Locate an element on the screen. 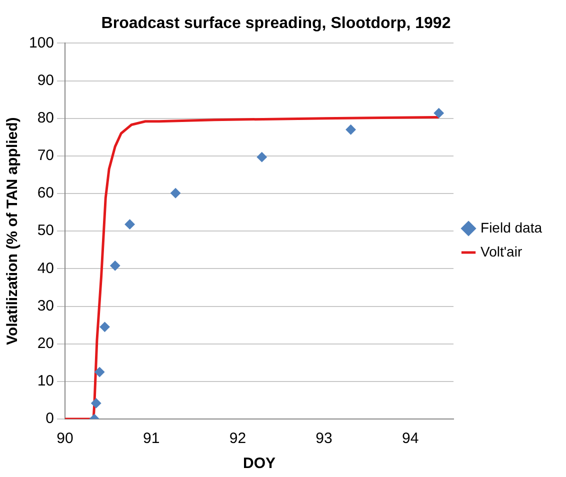 This screenshot has width=566, height=477. x-tick-label: 93 is located at coordinates (324, 439).